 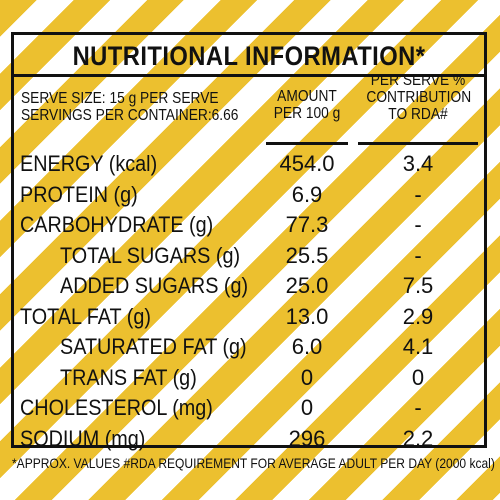 What do you see at coordinates (250, 408) in the screenshot?
I see `table-row: CHOLESTEROL (mg) 0 -` at bounding box center [250, 408].